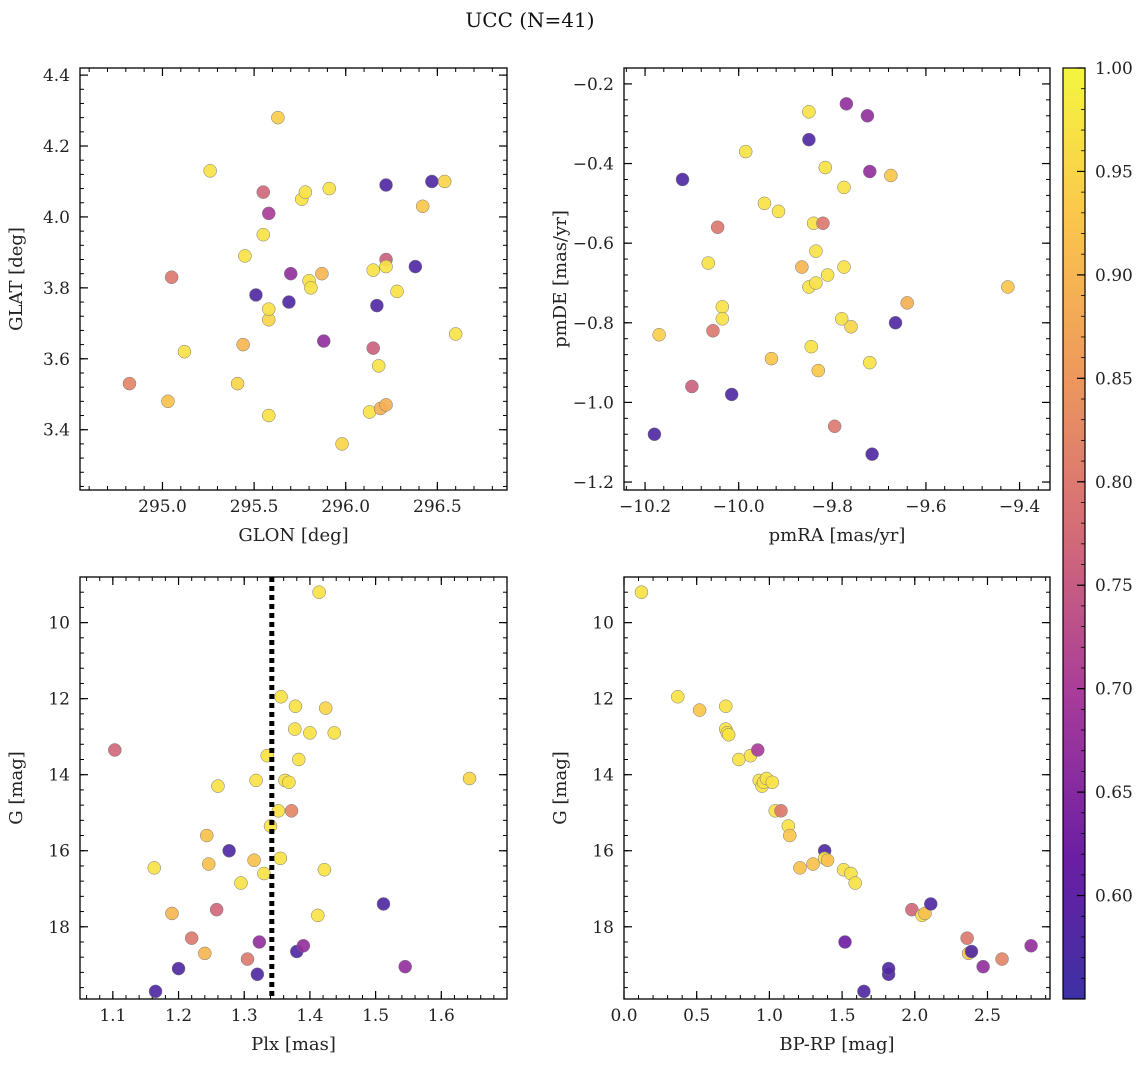  Describe the element at coordinates (1114, 586) in the screenshot. I see `colorbar-tick-label: 0.75` at that location.